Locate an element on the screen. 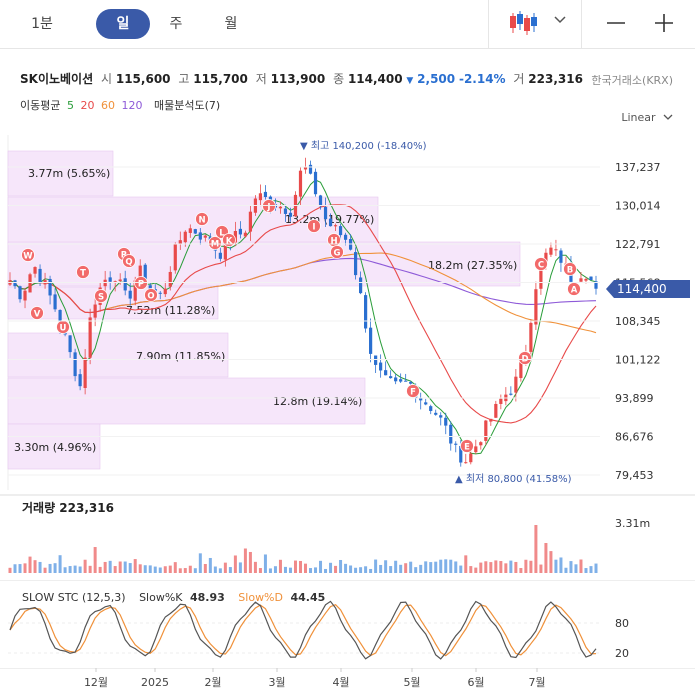 The height and width of the screenshot is (697, 695). signal-marker-letter: O is located at coordinates (150, 297).